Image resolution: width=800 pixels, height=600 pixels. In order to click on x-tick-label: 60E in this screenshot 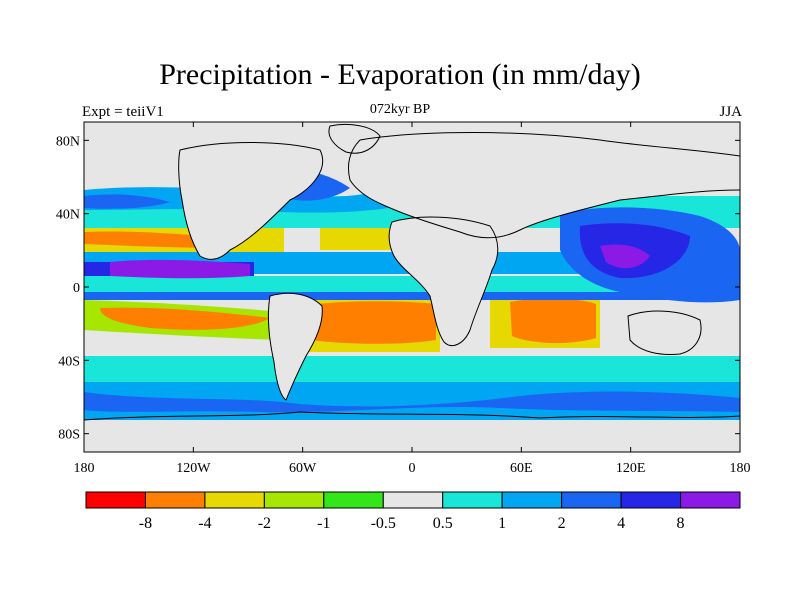, I will do `click(521, 468)`.